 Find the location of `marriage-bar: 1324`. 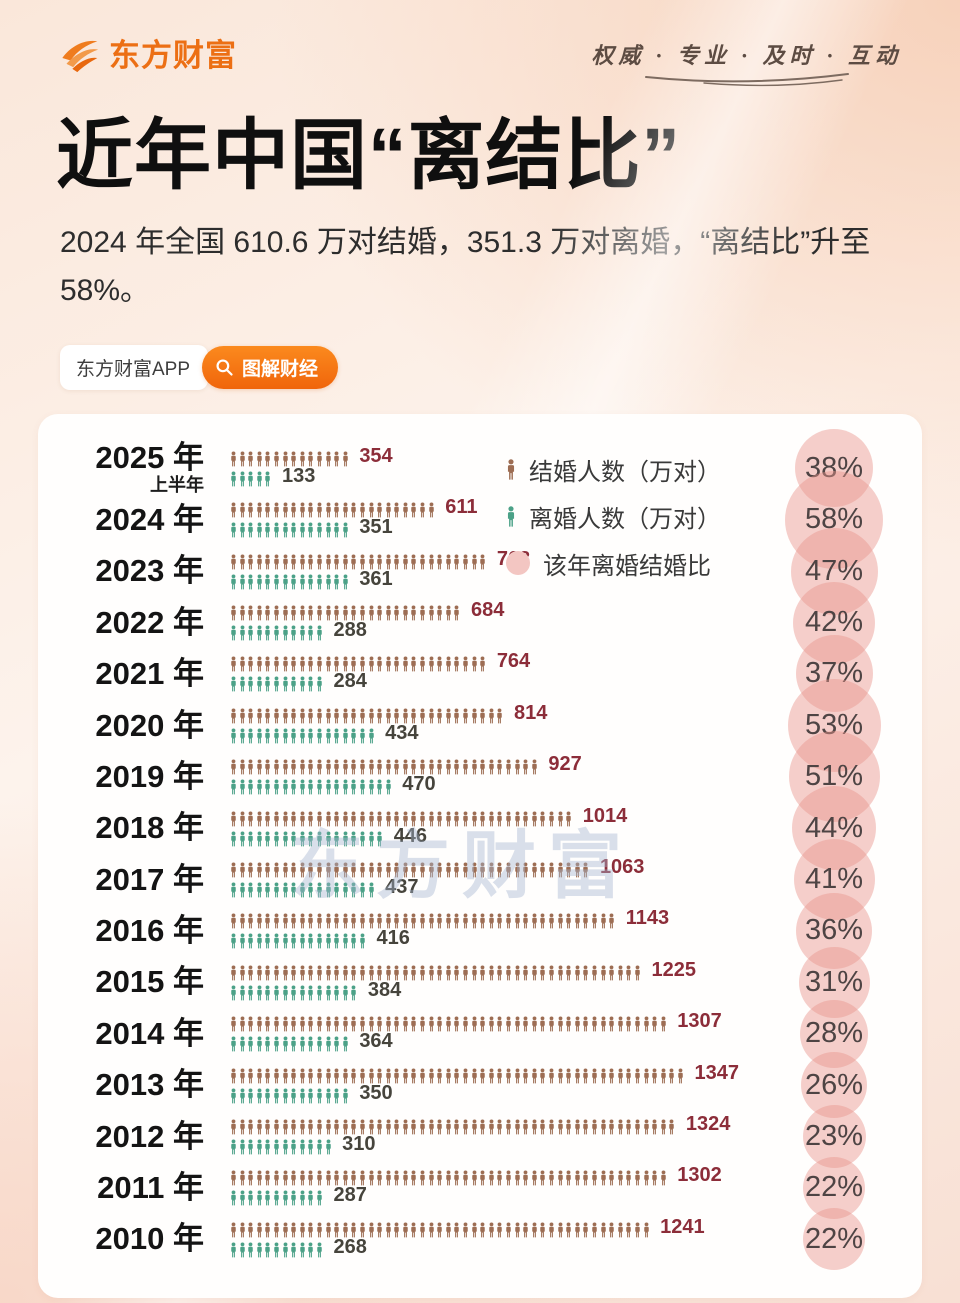

marriage-bar: 1324 is located at coordinates (488, 1124).